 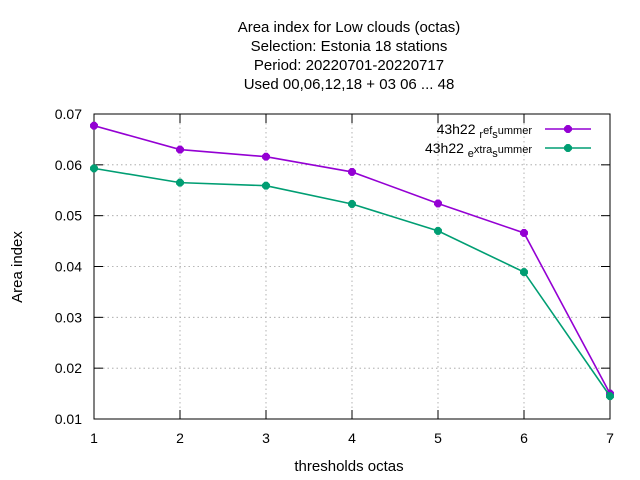 What do you see at coordinates (68, 216) in the screenshot?
I see `y-tick-label: 0.05` at bounding box center [68, 216].